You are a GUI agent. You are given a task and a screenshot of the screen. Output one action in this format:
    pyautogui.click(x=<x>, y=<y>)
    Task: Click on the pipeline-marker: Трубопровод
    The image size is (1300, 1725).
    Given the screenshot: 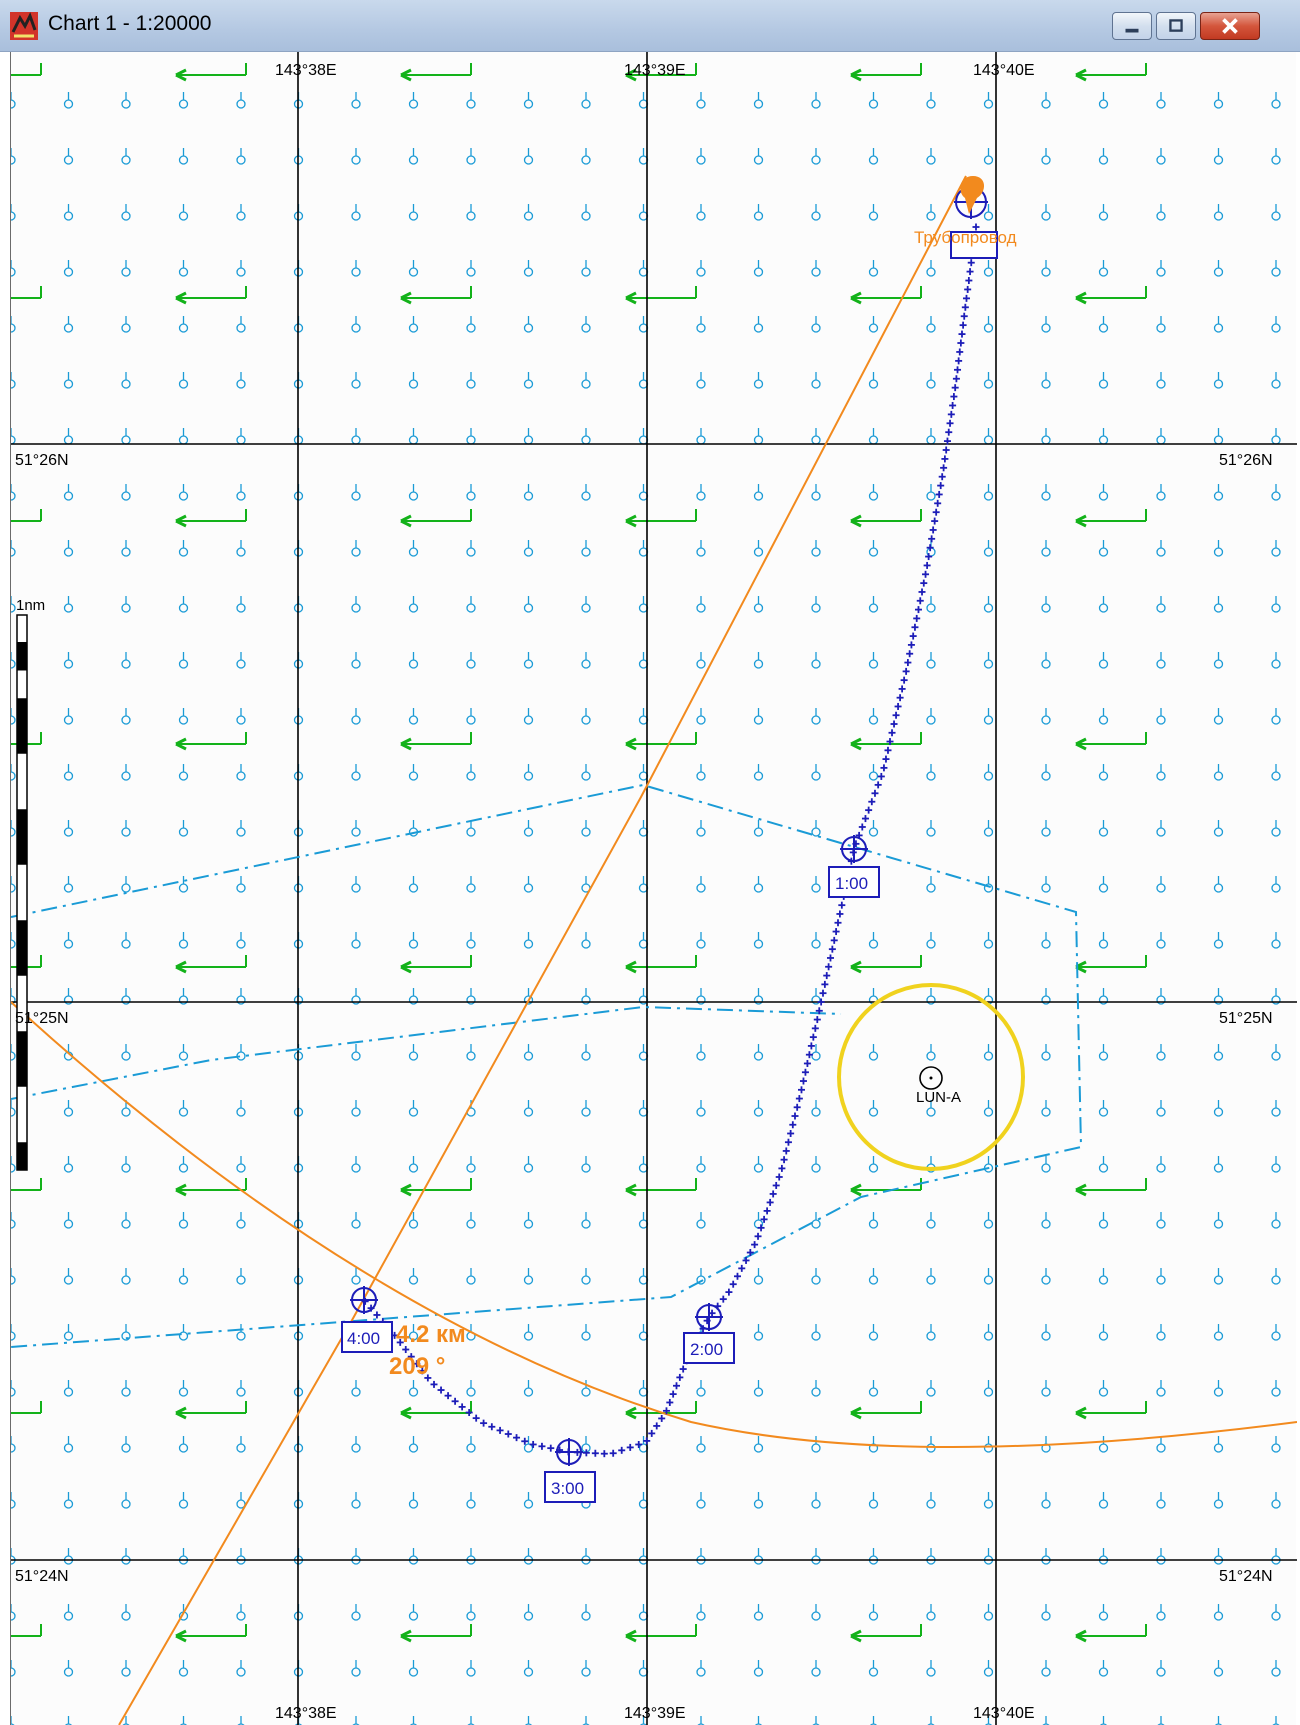 What is the action you would take?
    pyautogui.click(x=965, y=217)
    